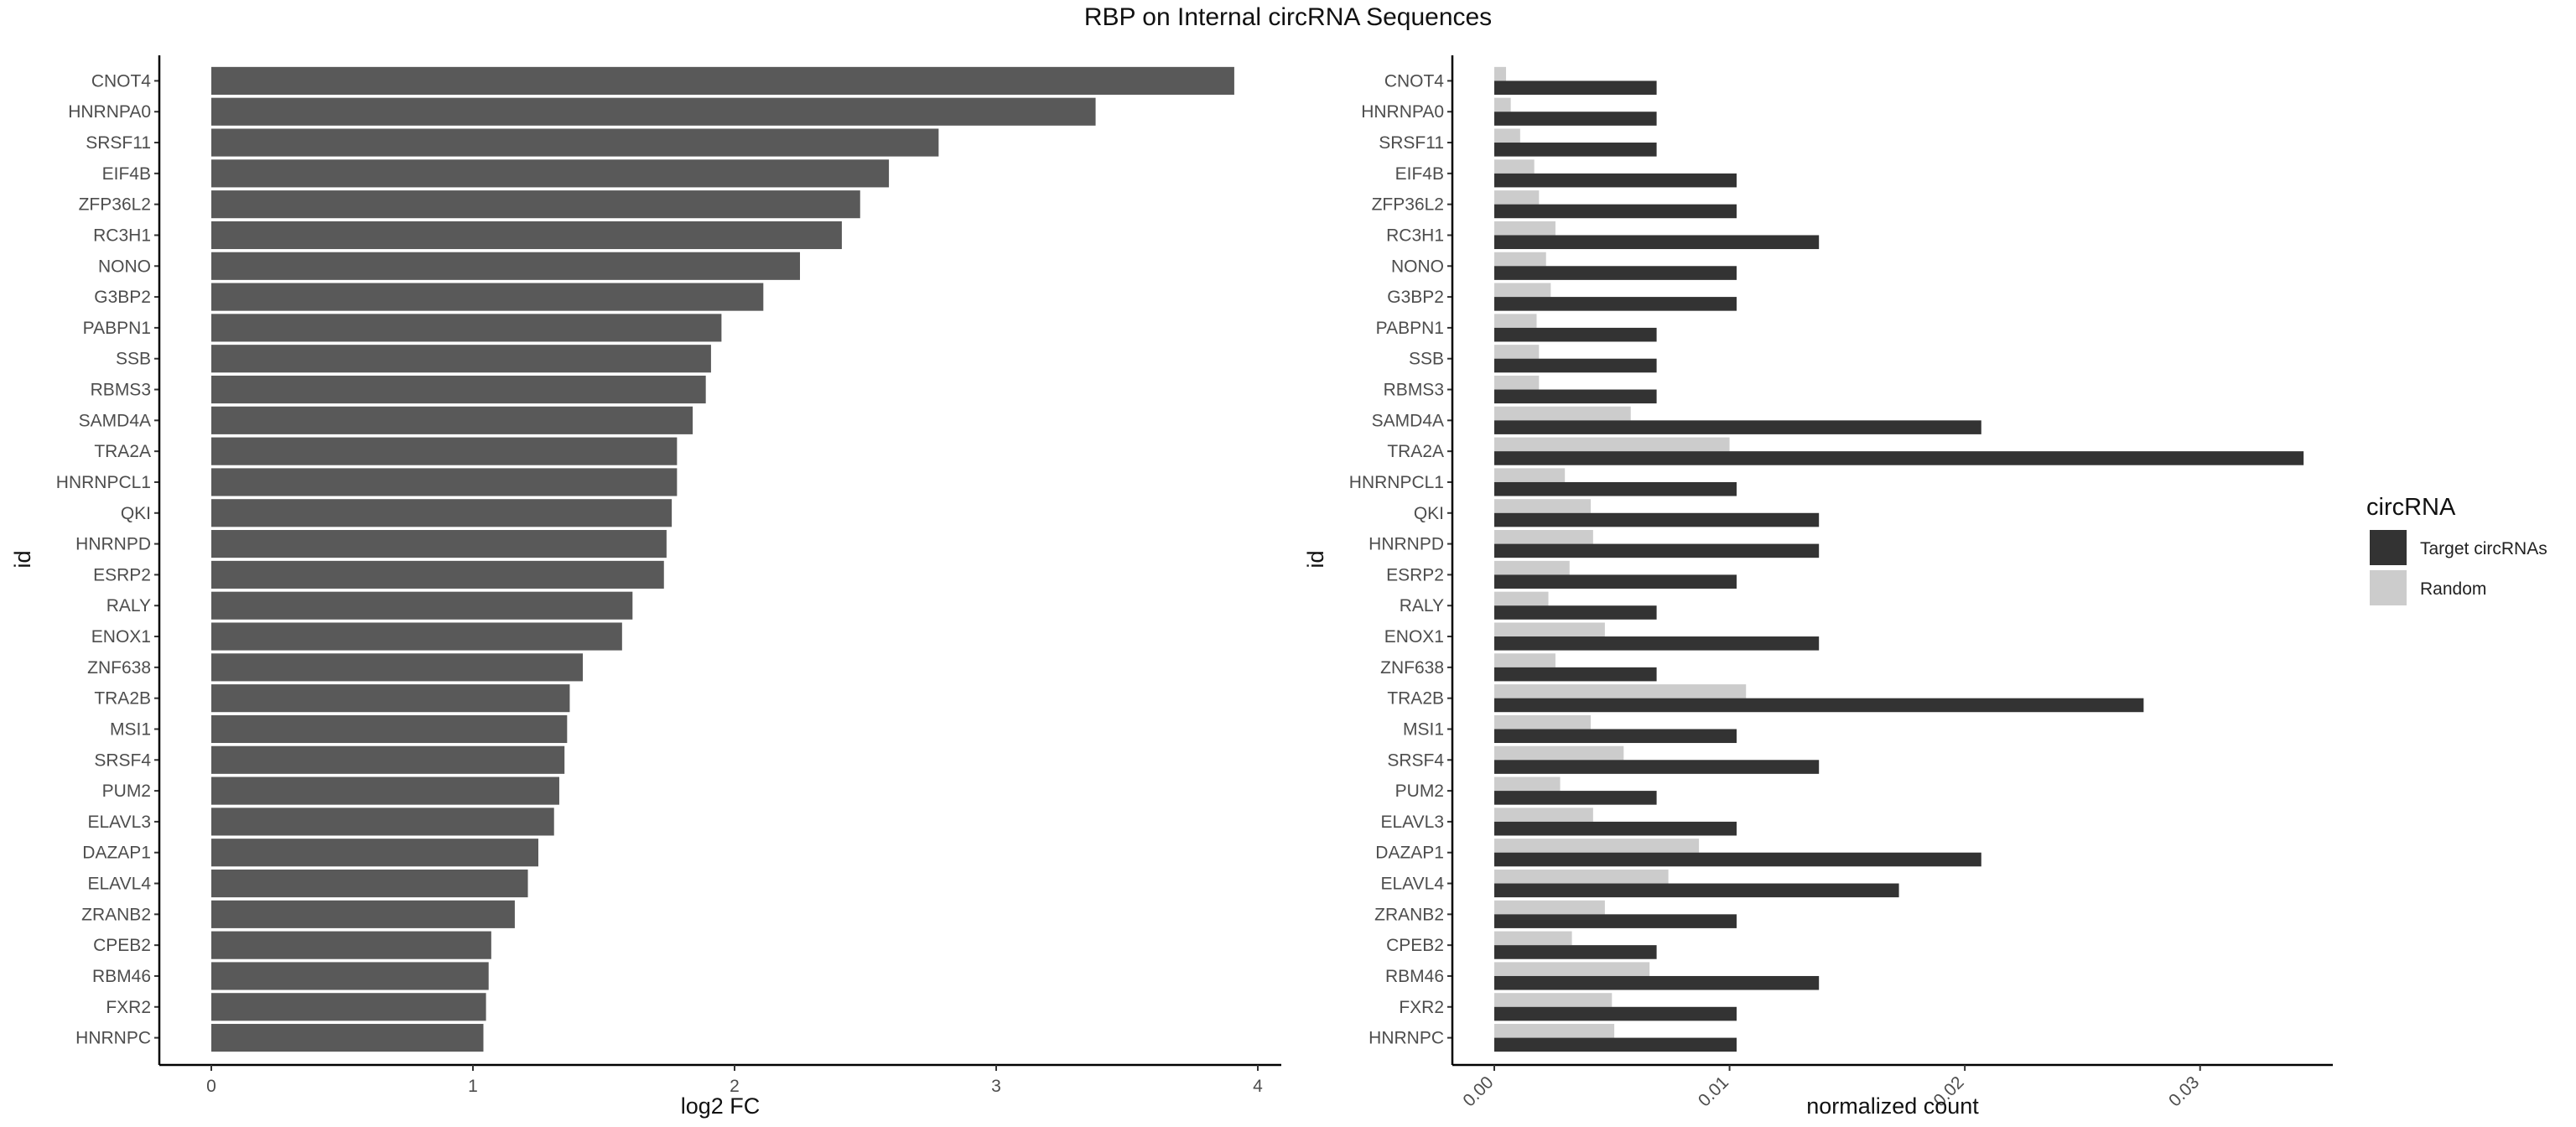 The image size is (2576, 1127). What do you see at coordinates (550, 173) in the screenshot?
I see `bar-eif4b` at bounding box center [550, 173].